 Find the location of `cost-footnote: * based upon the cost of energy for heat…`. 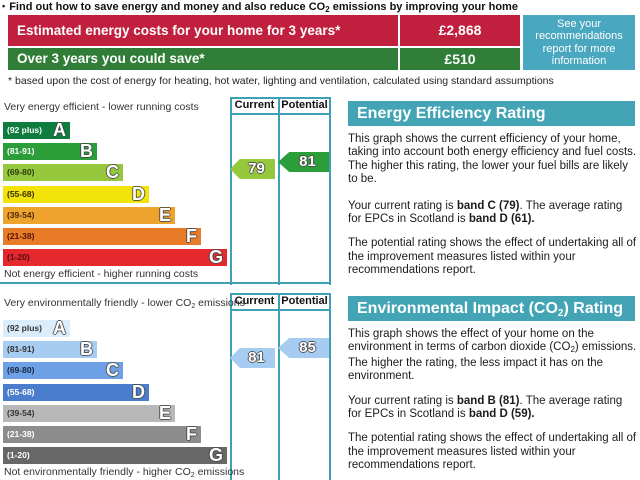

cost-footnote: * based upon the cost of energy for heat… is located at coordinates (281, 81).